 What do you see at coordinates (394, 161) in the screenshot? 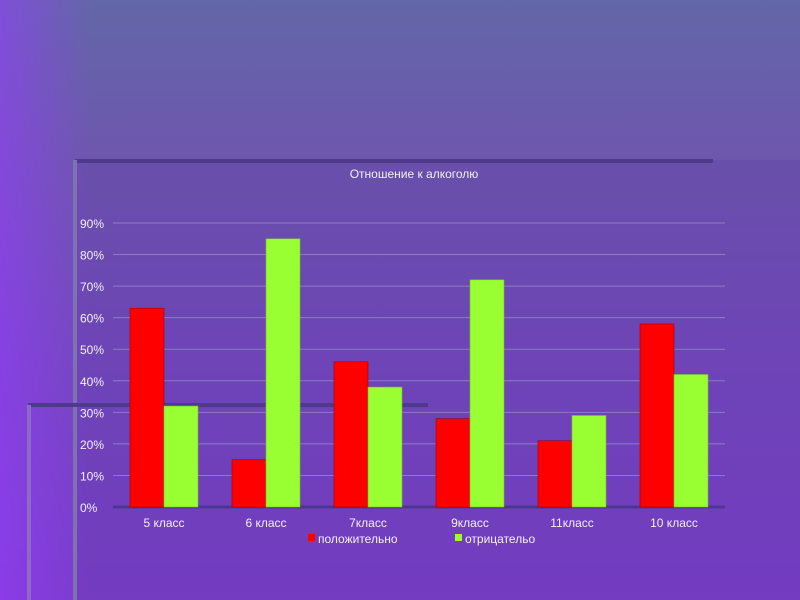
I see `decor-line-top` at bounding box center [394, 161].